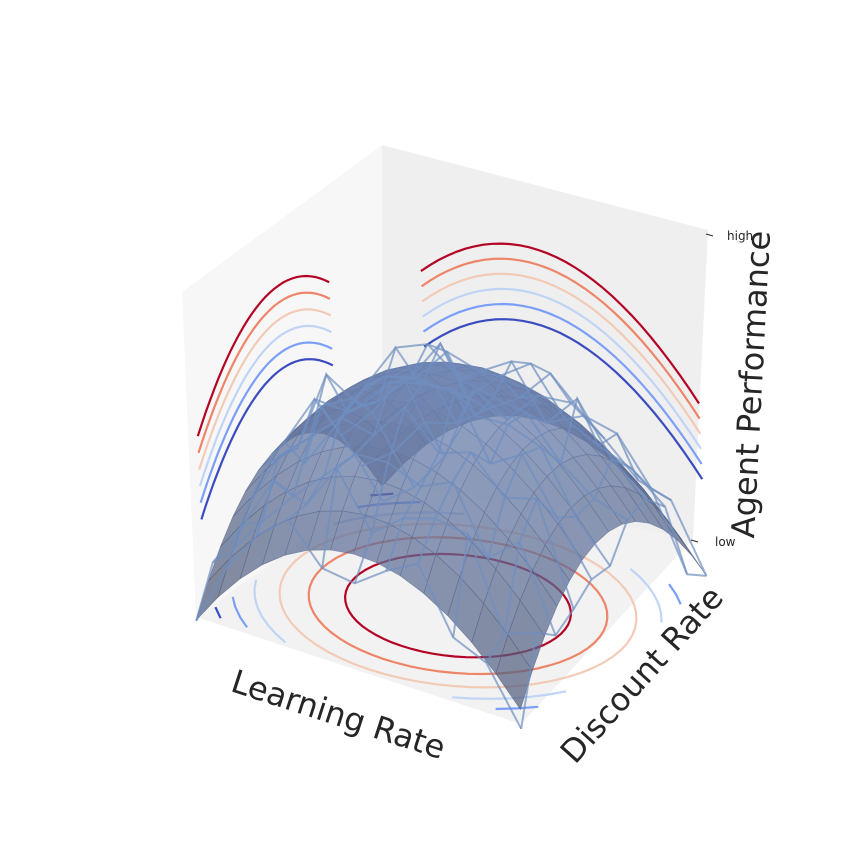 The height and width of the screenshot is (860, 860). What do you see at coordinates (751, 384) in the screenshot?
I see `z-axis-label: Agent Performance` at bounding box center [751, 384].